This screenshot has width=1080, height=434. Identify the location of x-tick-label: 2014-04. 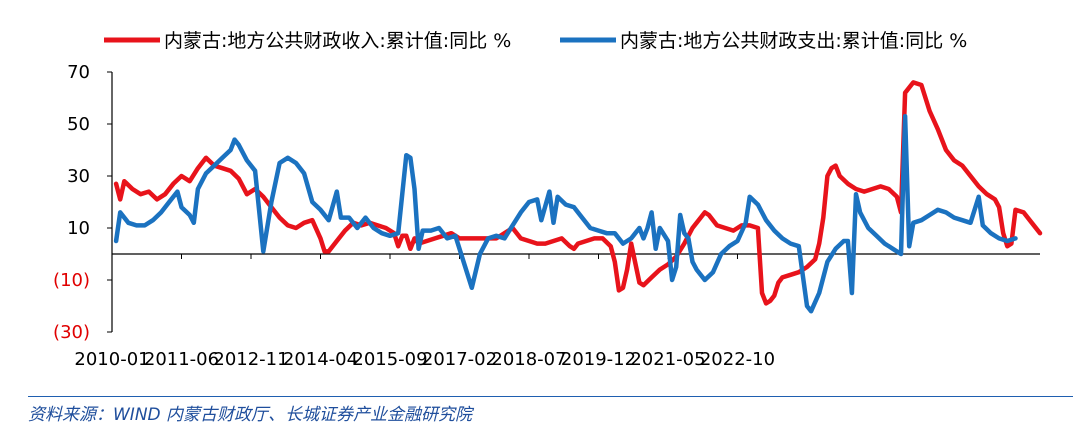
(320, 359).